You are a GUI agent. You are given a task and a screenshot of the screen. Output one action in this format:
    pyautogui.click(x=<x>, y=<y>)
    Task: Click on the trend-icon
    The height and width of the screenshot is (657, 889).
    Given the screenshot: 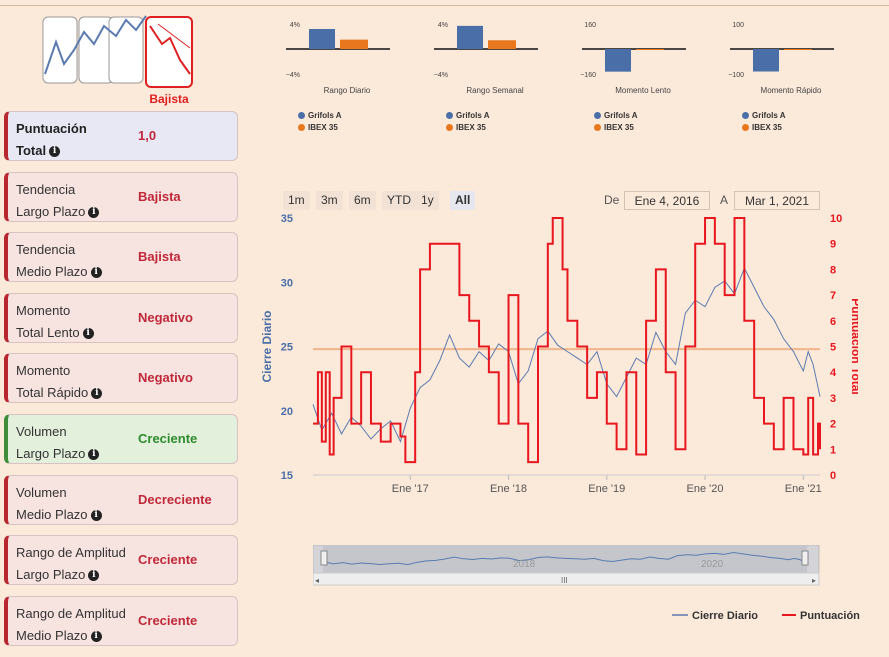 What is the action you would take?
    pyautogui.click(x=117, y=51)
    